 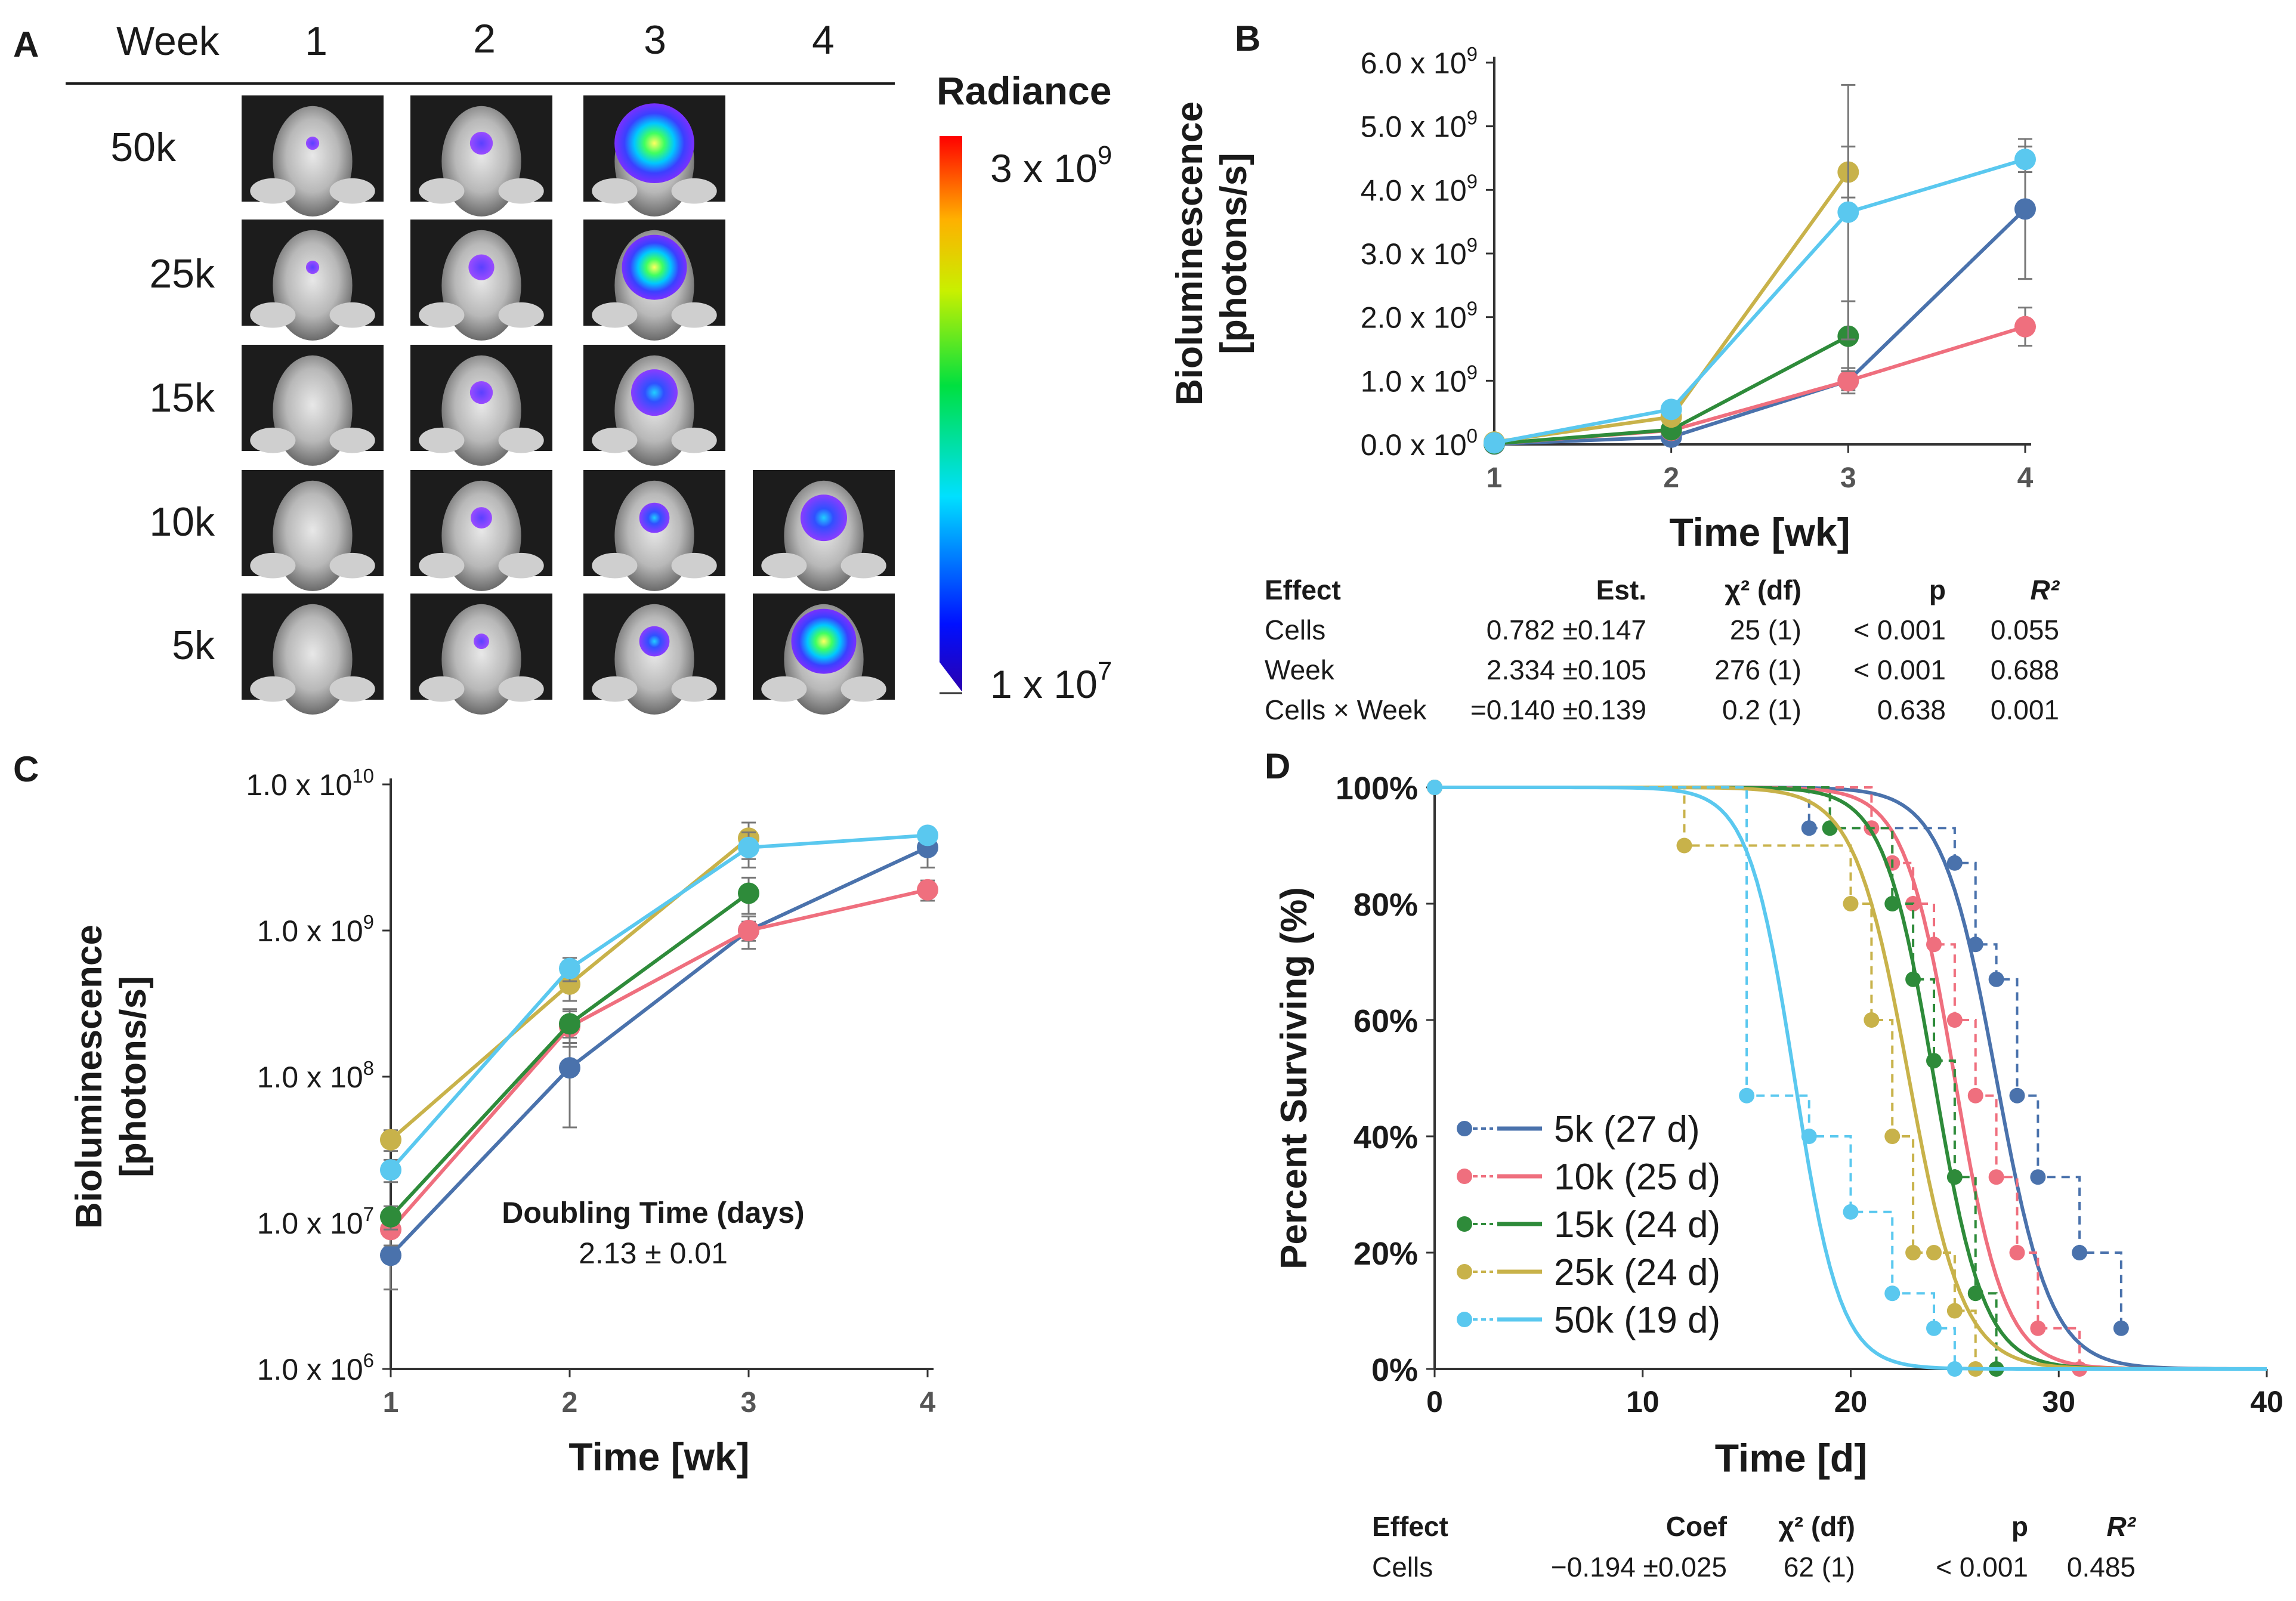 I want to click on panel-c-letter: C, so click(x=26, y=769).